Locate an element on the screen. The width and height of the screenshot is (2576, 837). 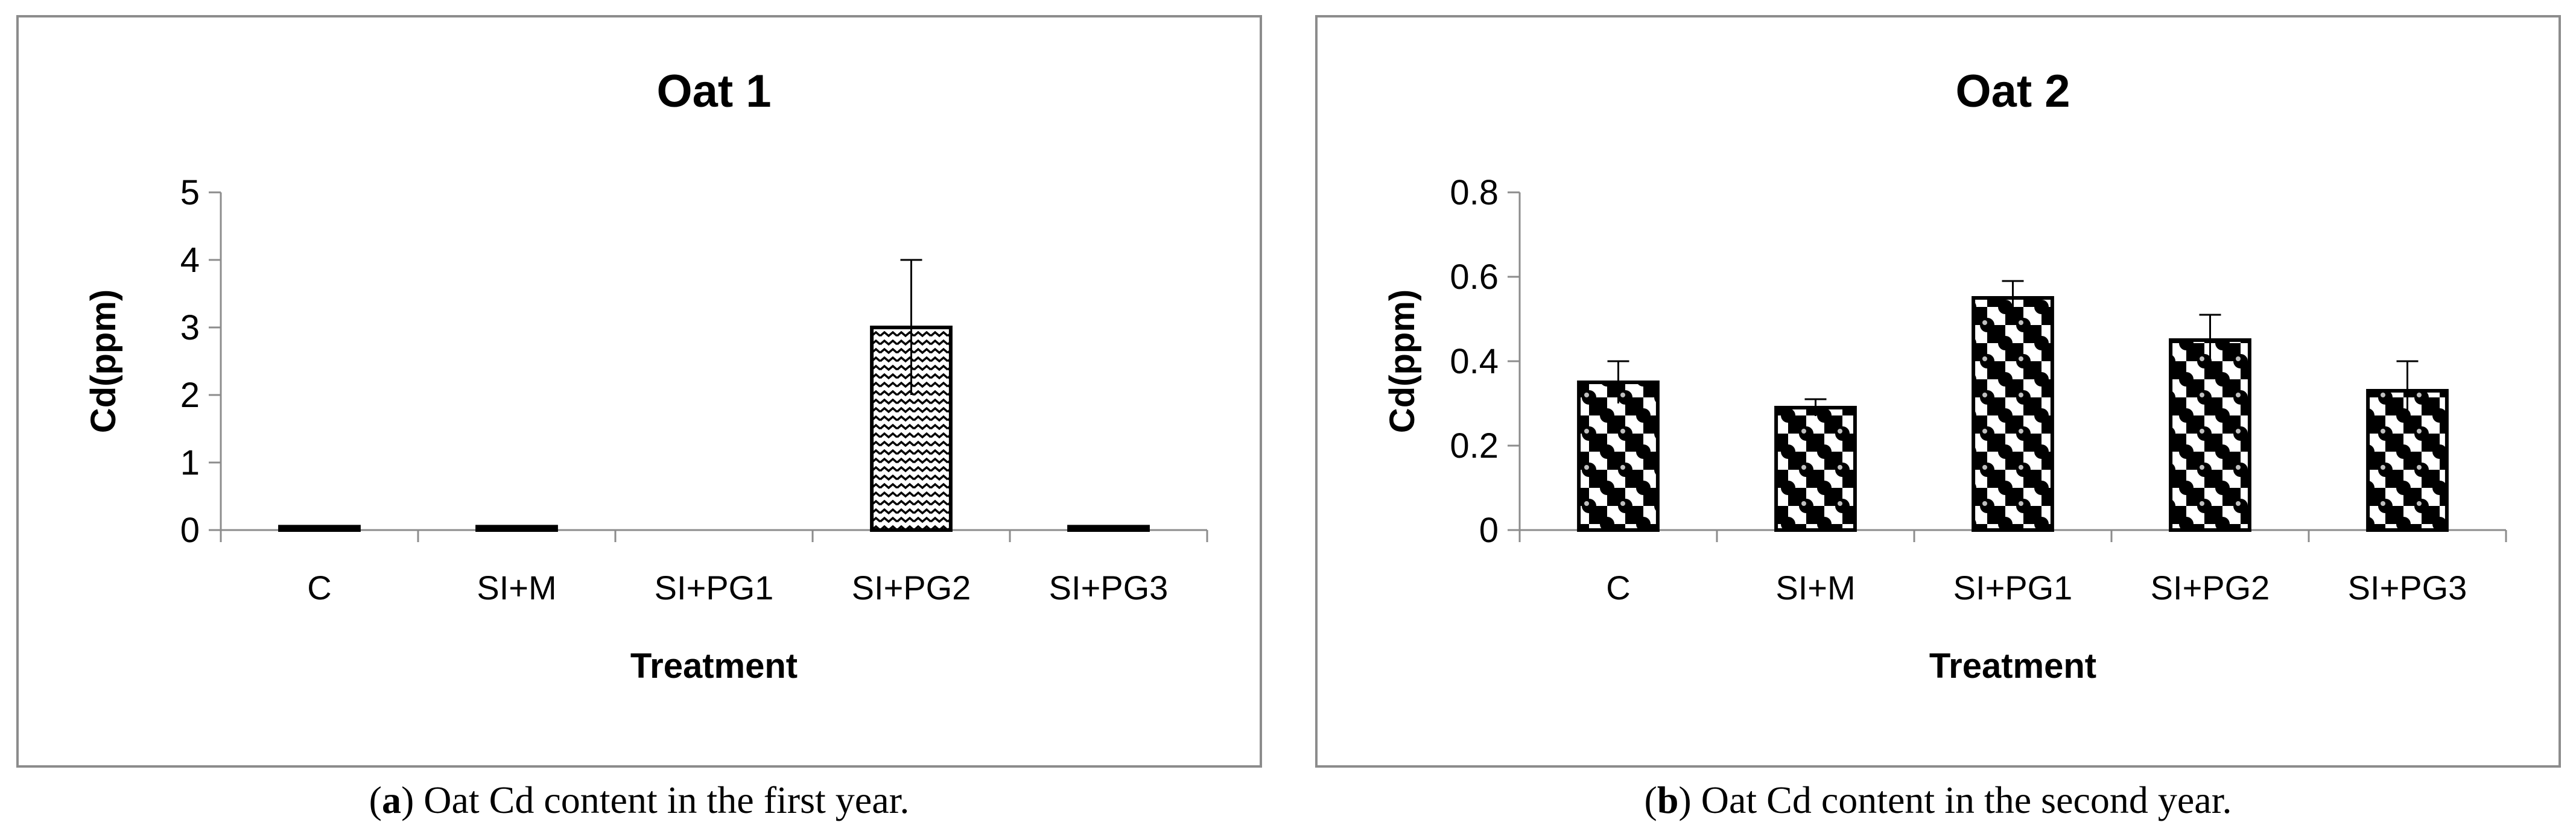
y-tick-label: 0.6 is located at coordinates (1475, 277).